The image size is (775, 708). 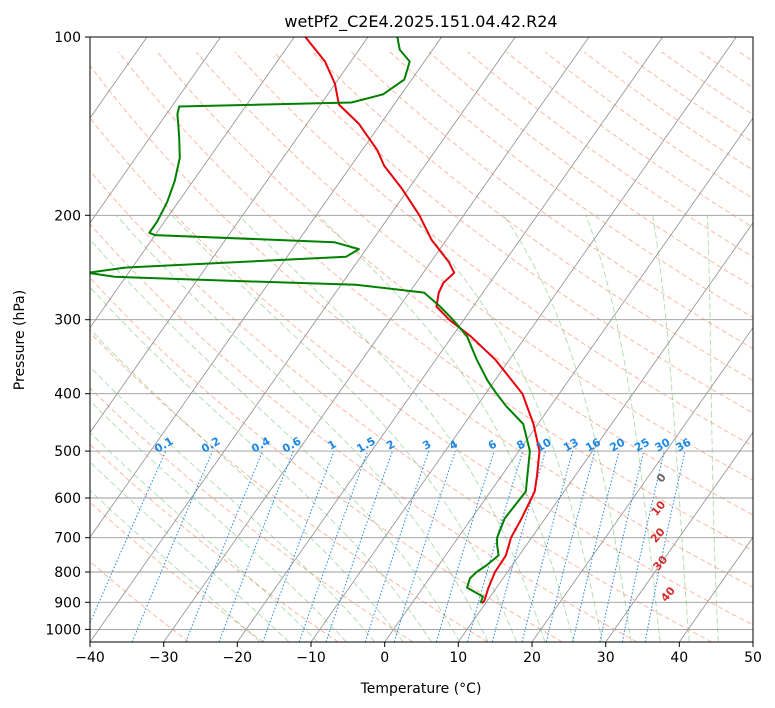 I want to click on x-tick-label: 20, so click(x=532, y=658).